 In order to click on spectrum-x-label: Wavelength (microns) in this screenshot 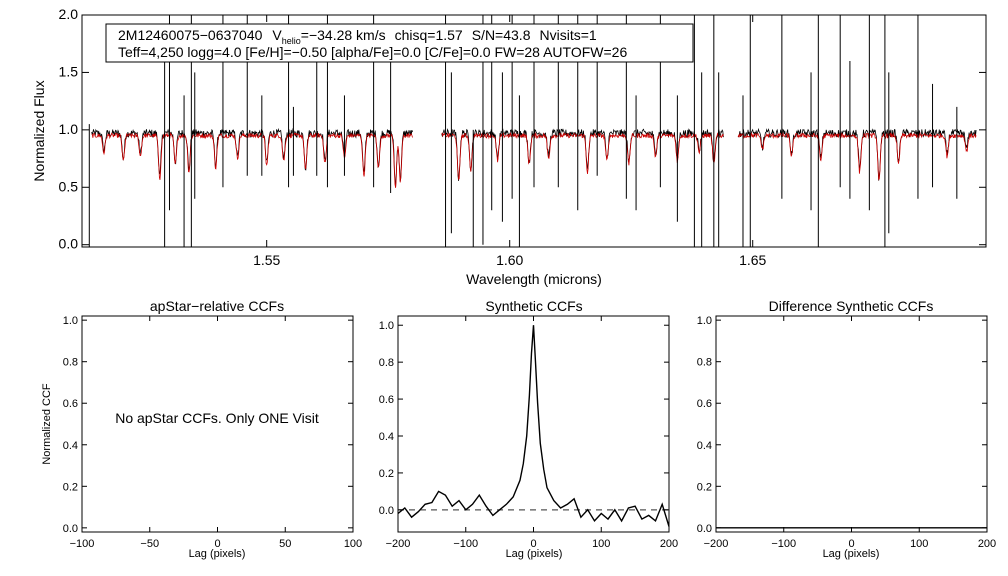, I will do `click(534, 279)`.